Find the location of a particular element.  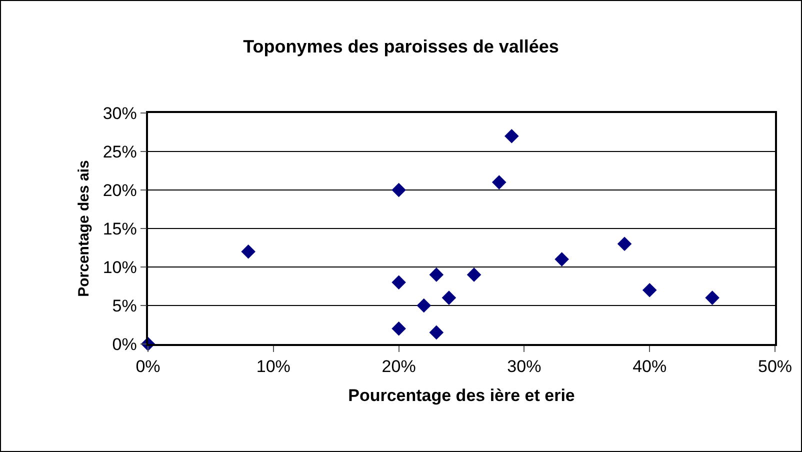

y-tick-label: 25% is located at coordinates (119, 152).